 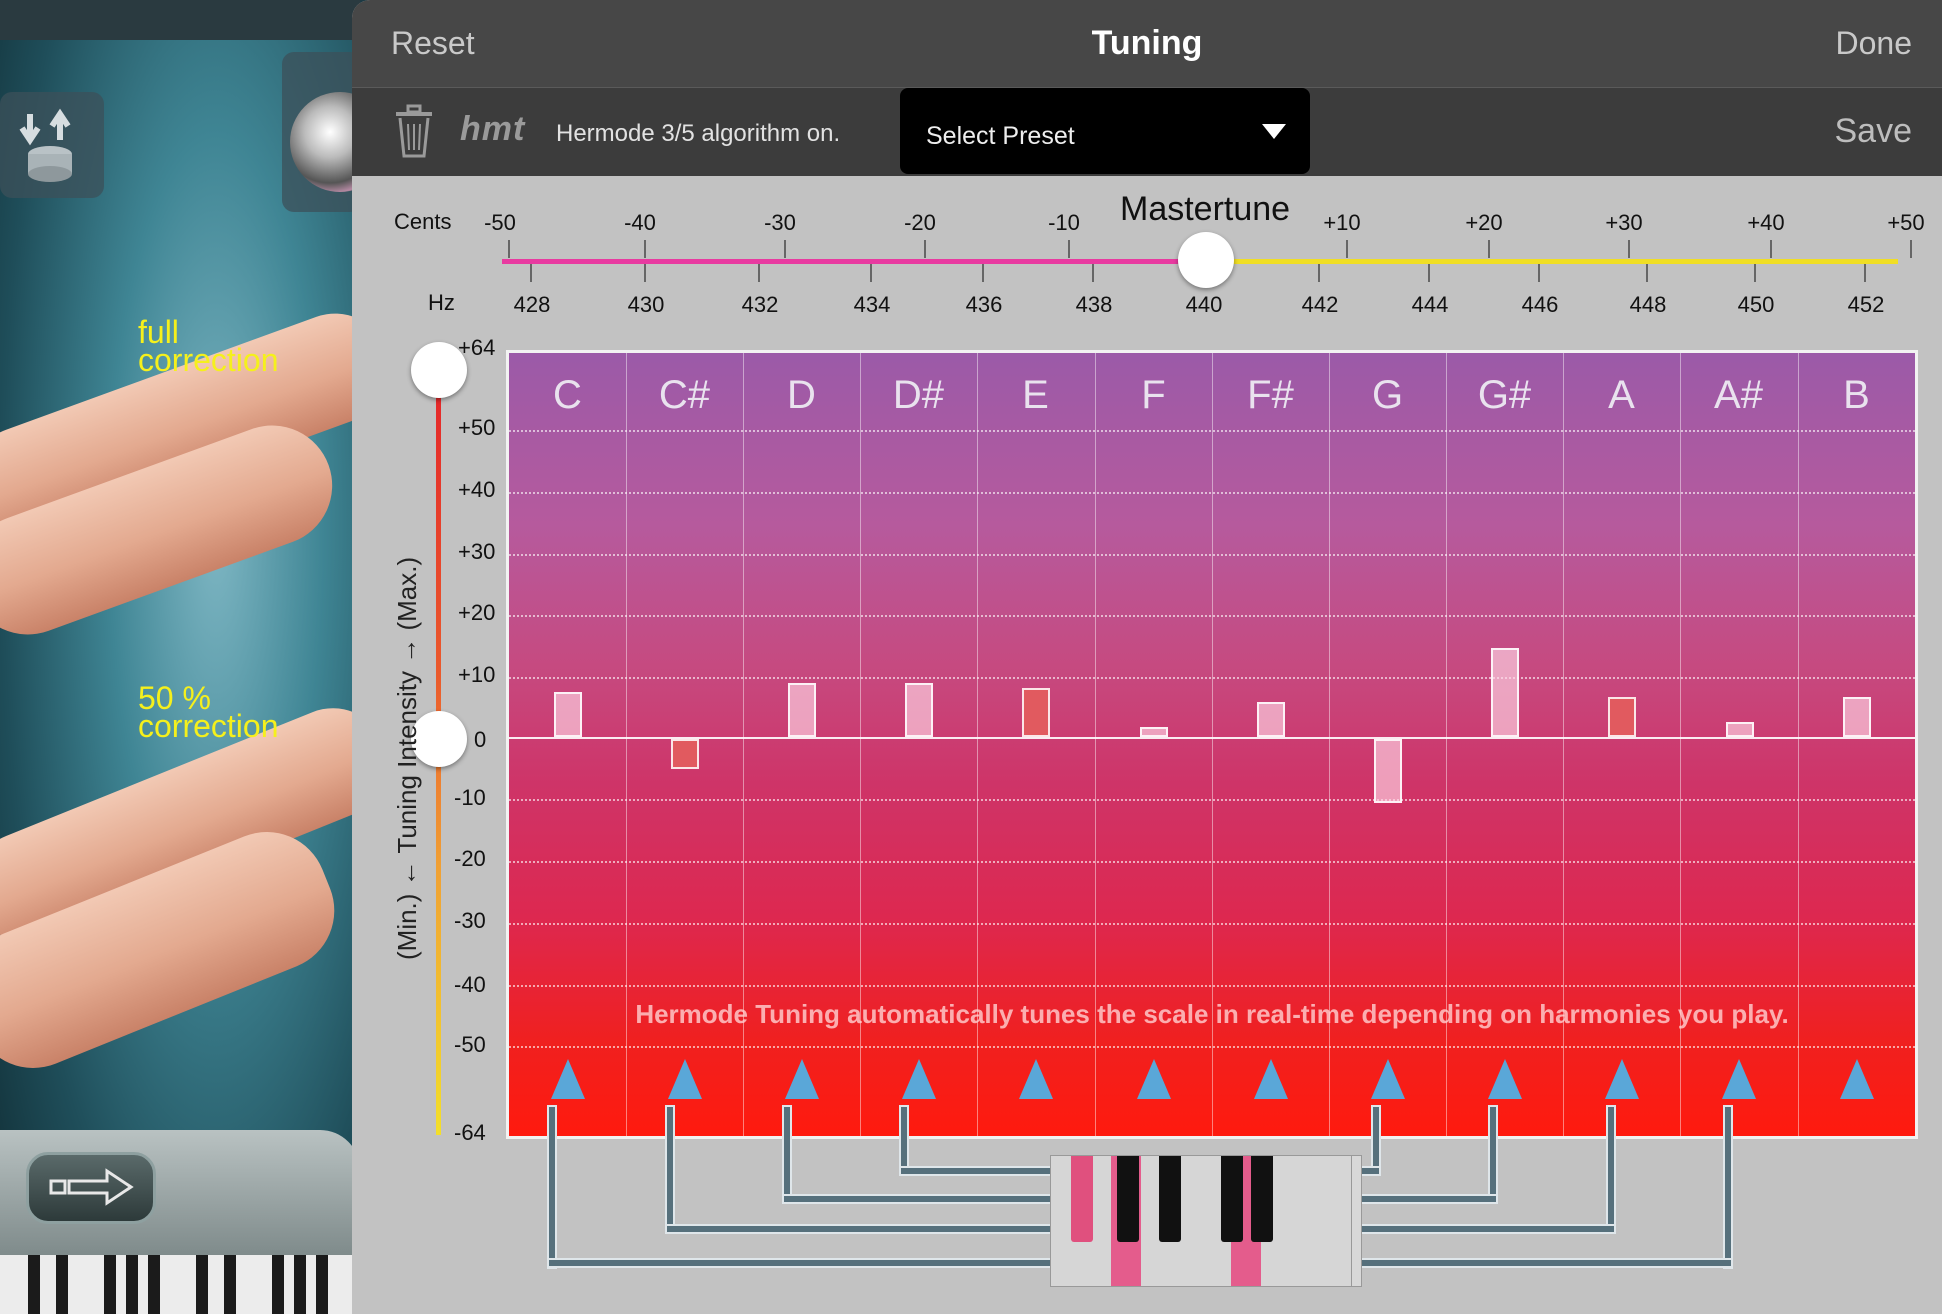 I want to click on note-label: A#, so click(x=1738, y=395).